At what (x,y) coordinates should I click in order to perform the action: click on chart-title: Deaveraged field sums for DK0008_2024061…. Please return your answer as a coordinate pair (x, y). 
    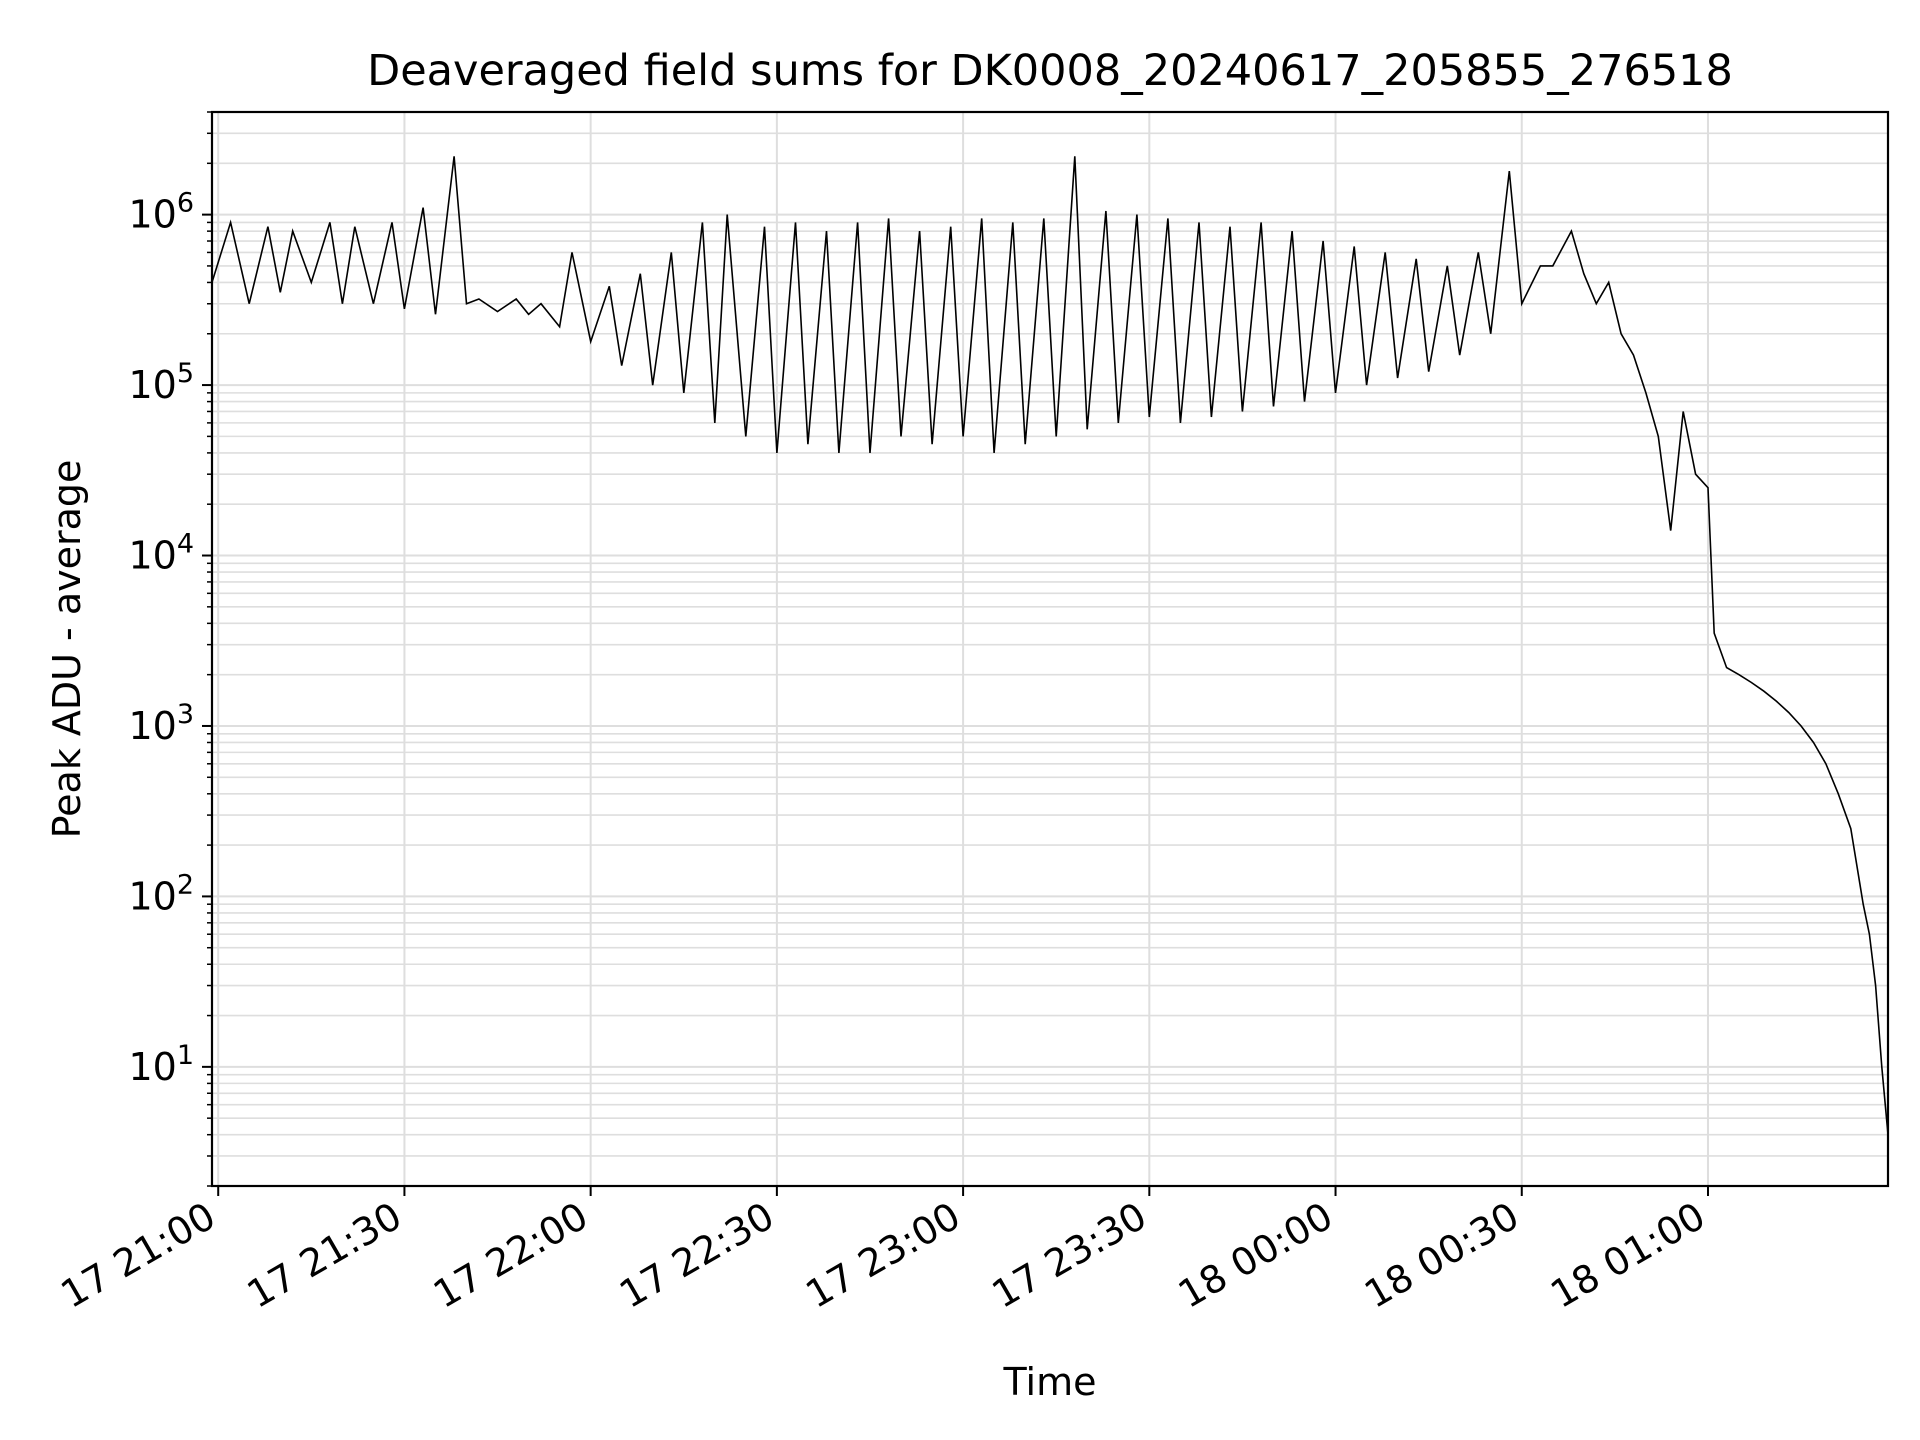
    Looking at the image, I should click on (1050, 71).